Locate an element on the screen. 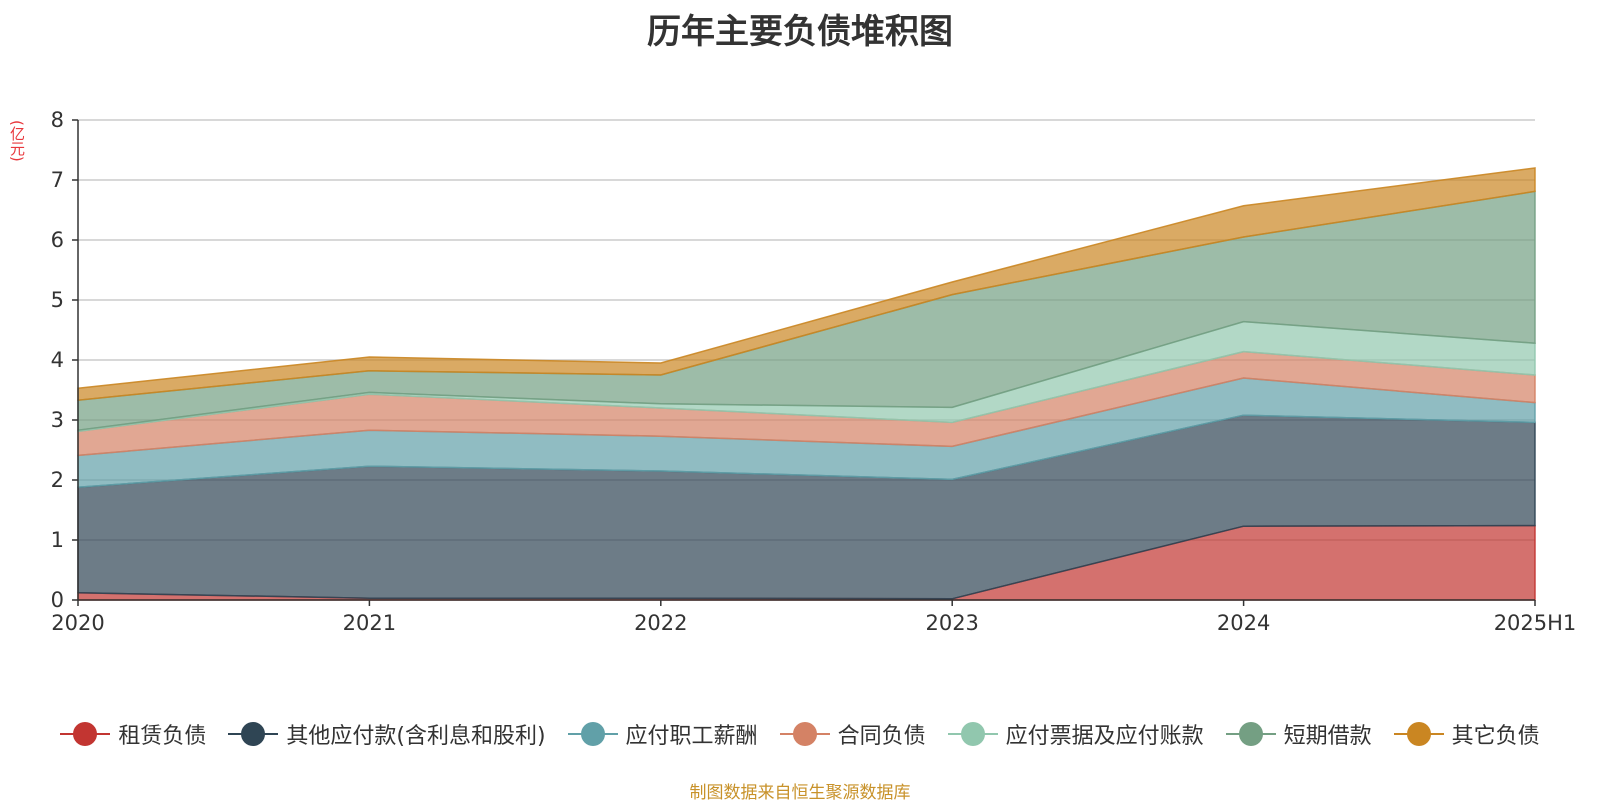 This screenshot has width=1600, height=803. legend-item: 短期借款 is located at coordinates (1298, 734).